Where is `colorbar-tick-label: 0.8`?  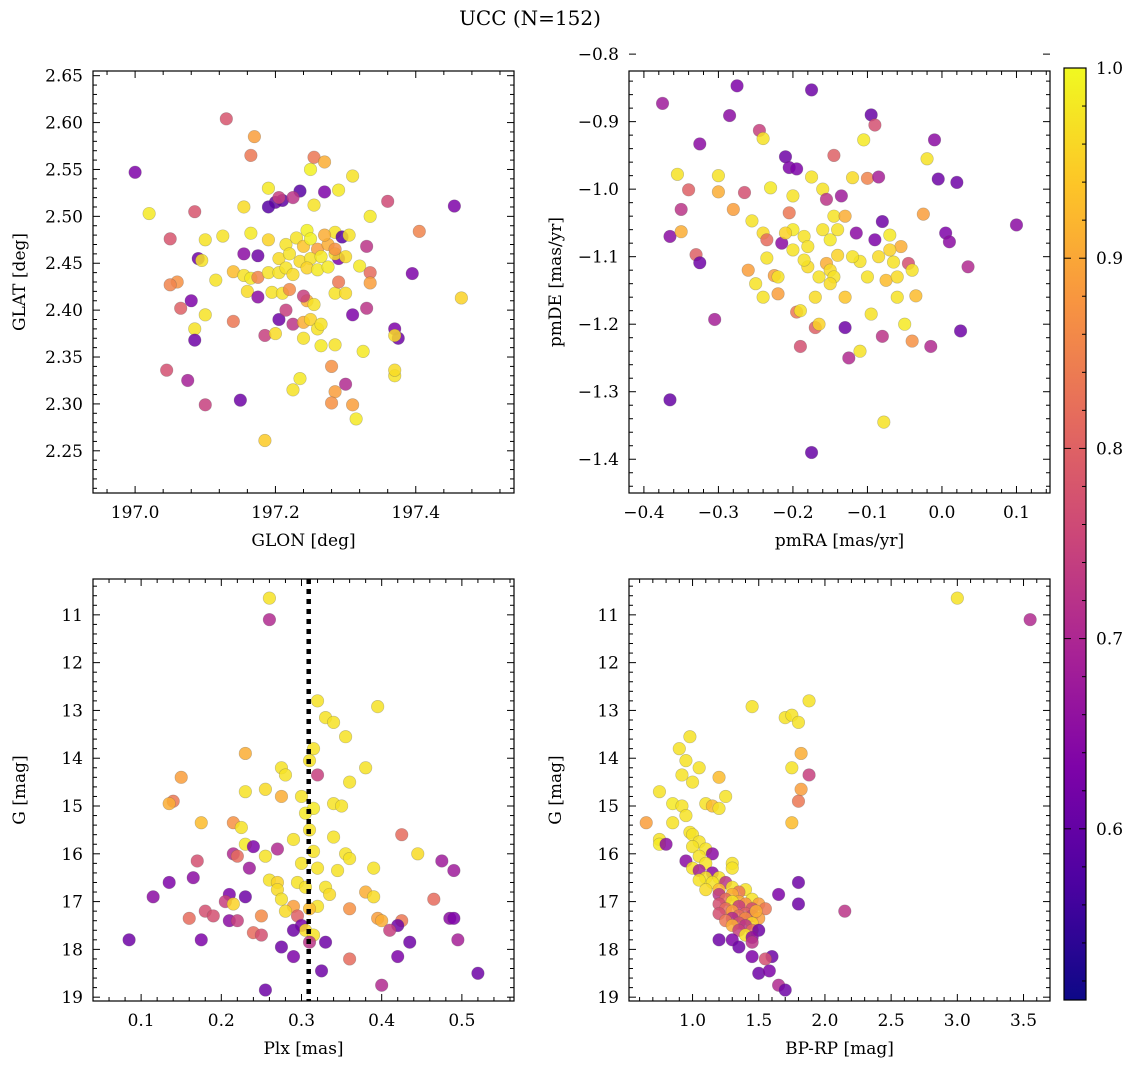 colorbar-tick-label: 0.8 is located at coordinates (1109, 449).